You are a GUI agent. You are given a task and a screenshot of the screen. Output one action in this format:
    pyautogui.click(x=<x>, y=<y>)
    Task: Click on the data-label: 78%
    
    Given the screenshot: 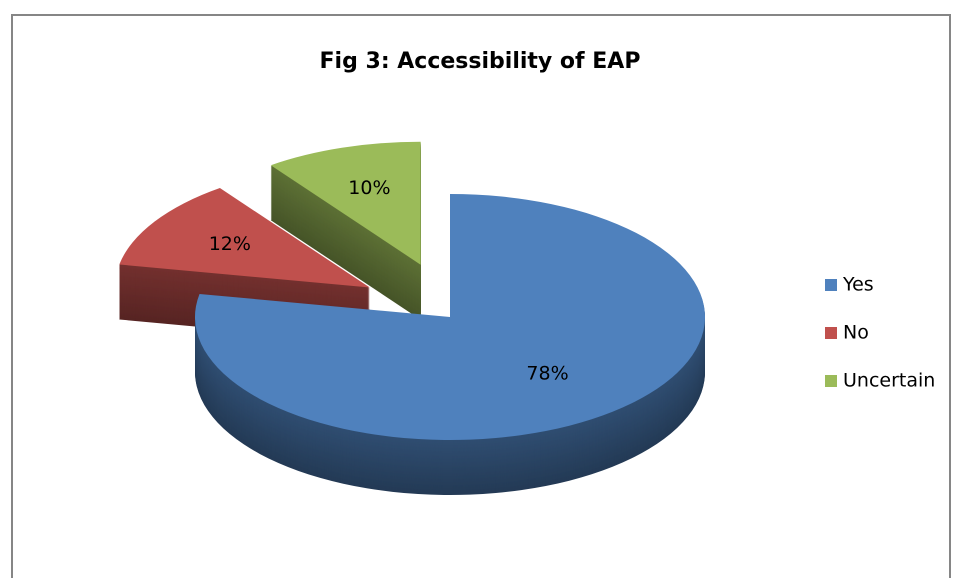 What is the action you would take?
    pyautogui.click(x=547, y=373)
    